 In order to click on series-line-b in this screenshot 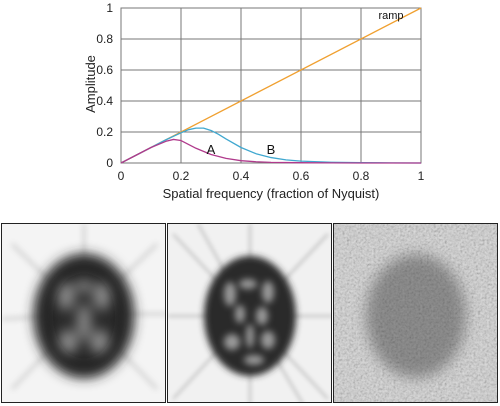, I will do `click(271, 145)`.